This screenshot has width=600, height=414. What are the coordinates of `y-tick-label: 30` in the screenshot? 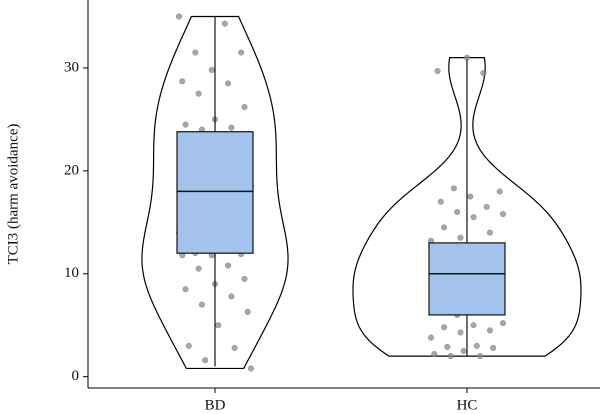 It's located at (71, 67).